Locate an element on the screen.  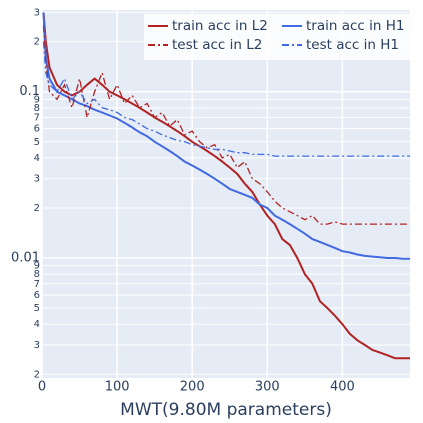
legend-box is located at coordinates (277, 37).